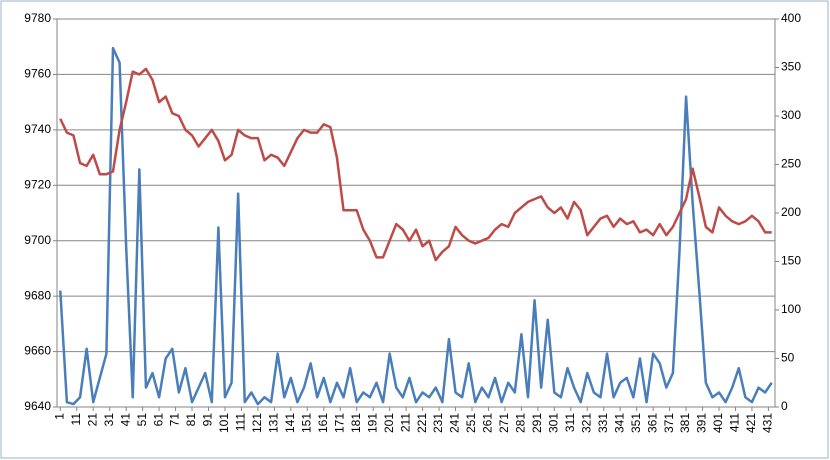 The width and height of the screenshot is (830, 460). Describe the element at coordinates (791, 67) in the screenshot. I see `y2-tick-label: 350` at that location.